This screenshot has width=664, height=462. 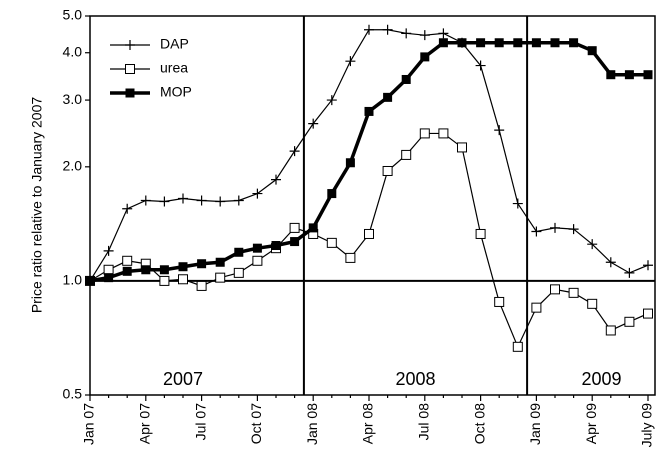 I want to click on x-tick-label: Jul 08, so click(x=424, y=422).